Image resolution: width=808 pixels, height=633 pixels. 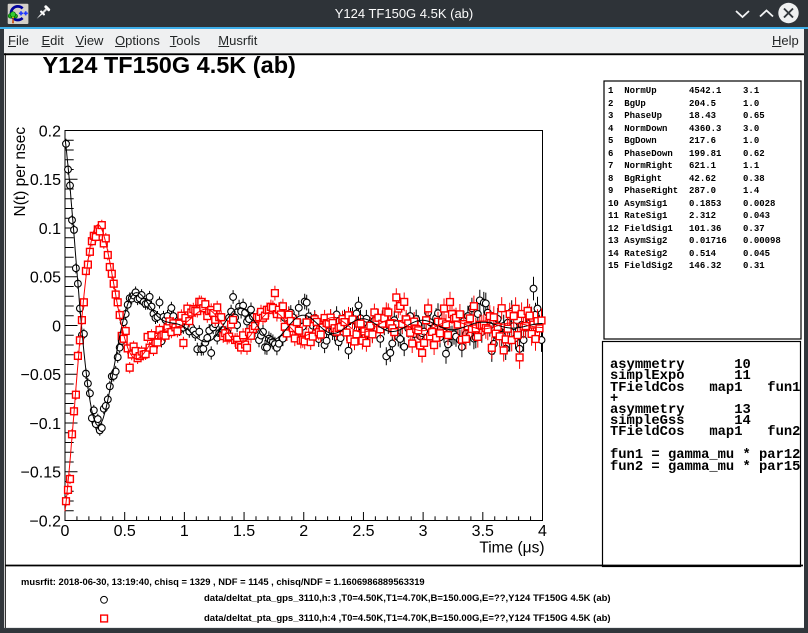 I want to click on svg-text: 0.15, so click(x=45, y=180).